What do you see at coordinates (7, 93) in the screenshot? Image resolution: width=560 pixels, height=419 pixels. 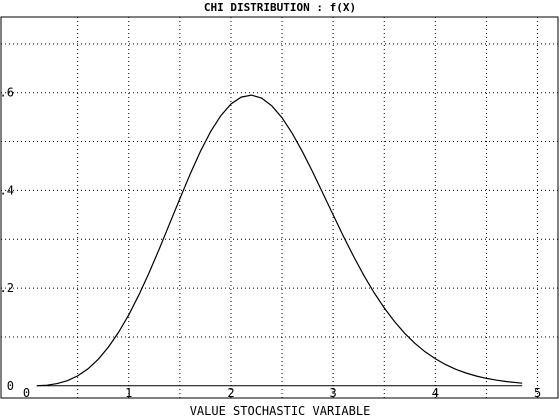 I see `y-tick-label-3: .6` at bounding box center [7, 93].